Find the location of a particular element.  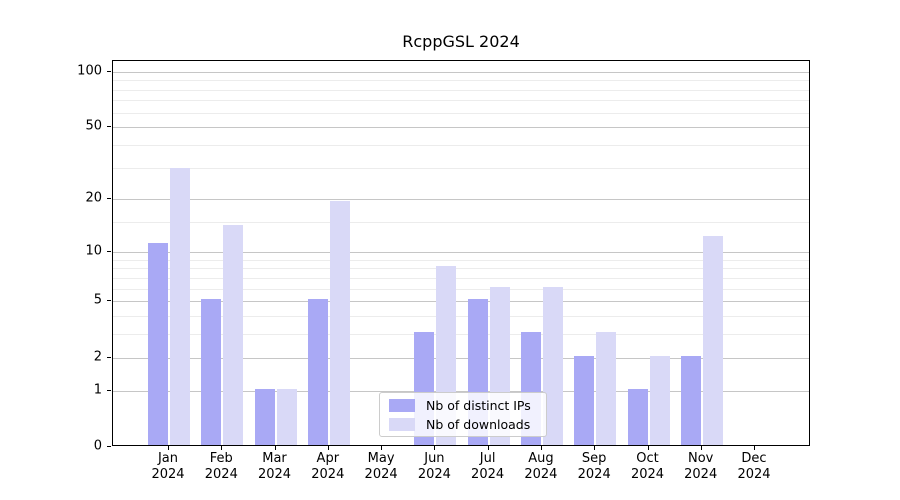

xtick-month: Feb is located at coordinates (221, 458).